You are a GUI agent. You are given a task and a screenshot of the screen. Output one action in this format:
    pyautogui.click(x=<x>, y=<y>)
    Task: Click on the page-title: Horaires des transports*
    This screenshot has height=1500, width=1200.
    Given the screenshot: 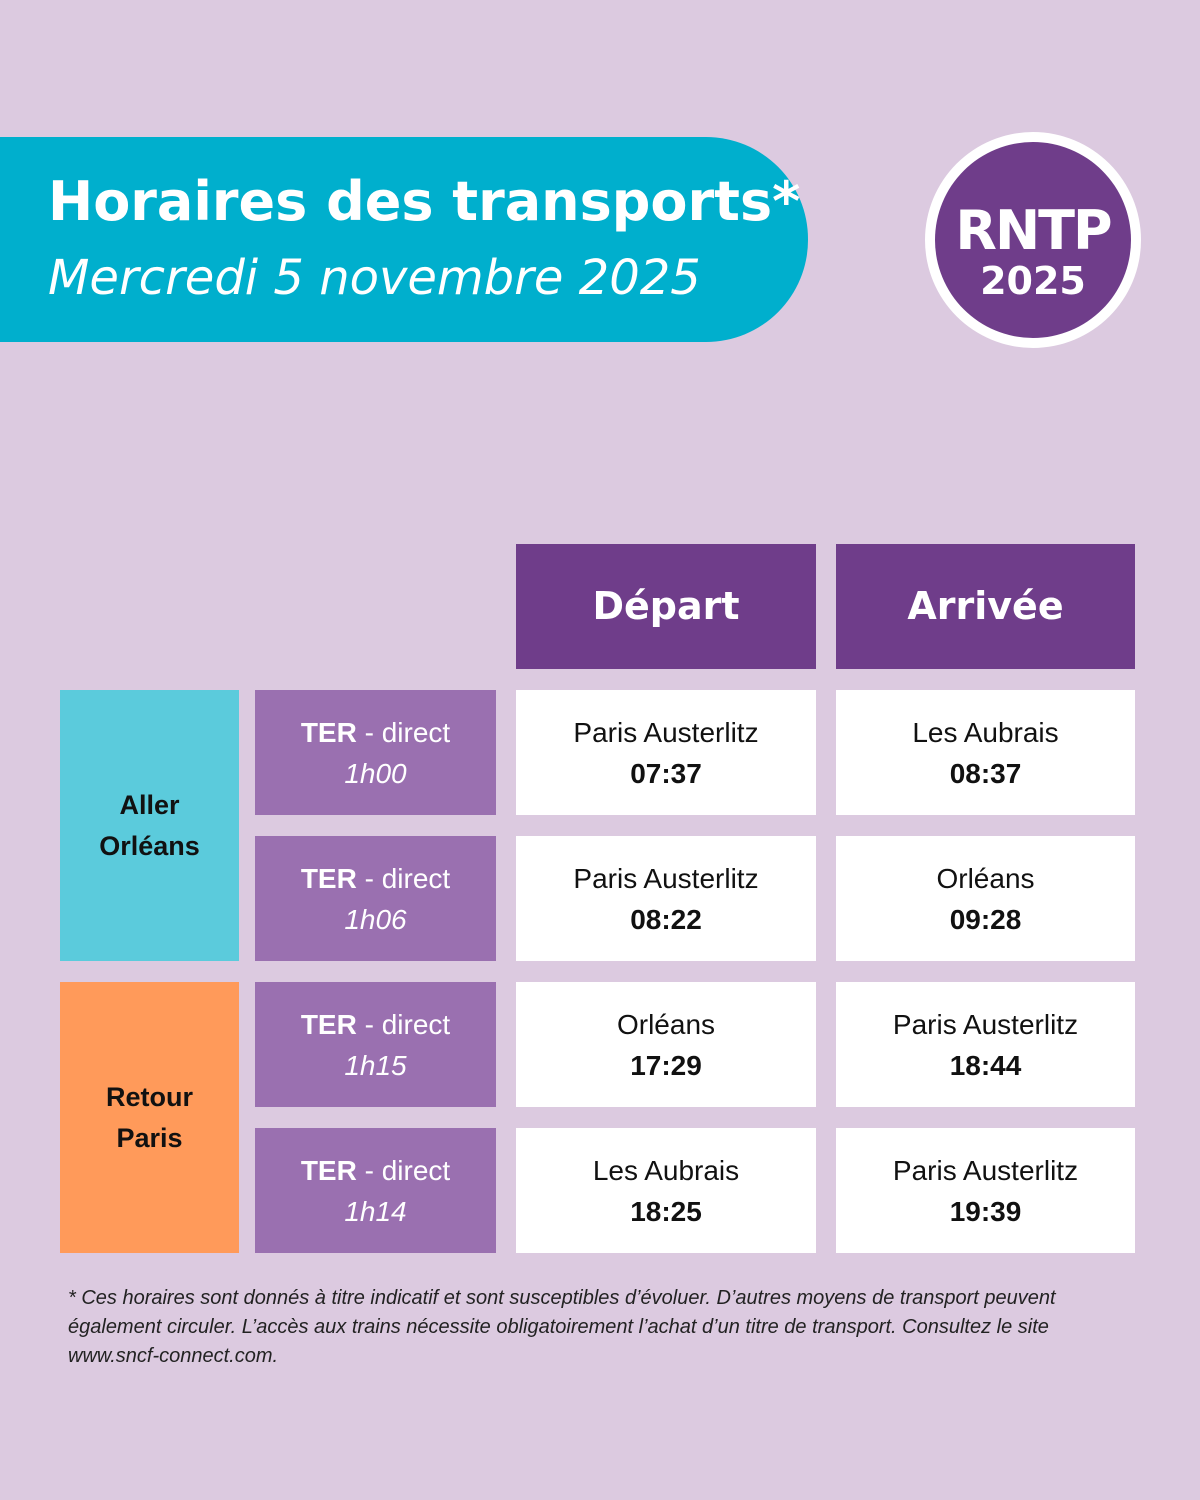 What is the action you would take?
    pyautogui.click(x=424, y=201)
    